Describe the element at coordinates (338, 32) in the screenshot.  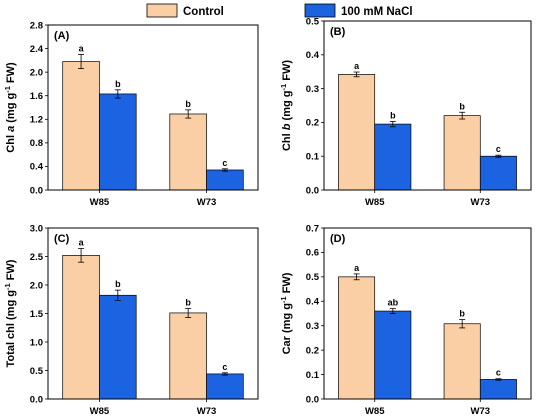
I see `panel-label: (B)` at that location.